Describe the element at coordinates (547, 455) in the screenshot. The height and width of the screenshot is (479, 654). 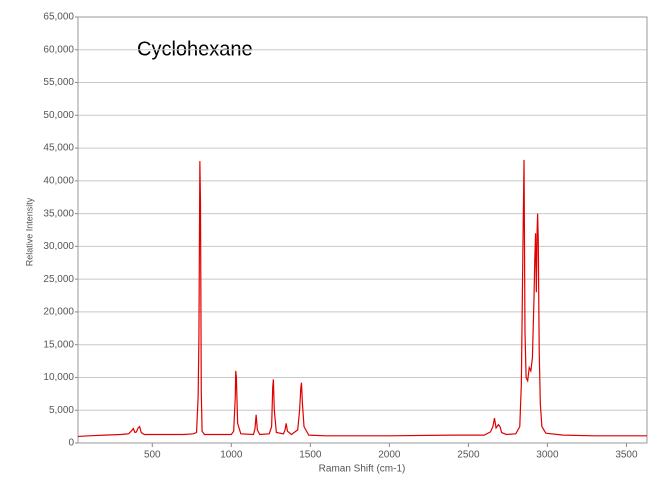
I see `x-tick-label: 3000` at that location.